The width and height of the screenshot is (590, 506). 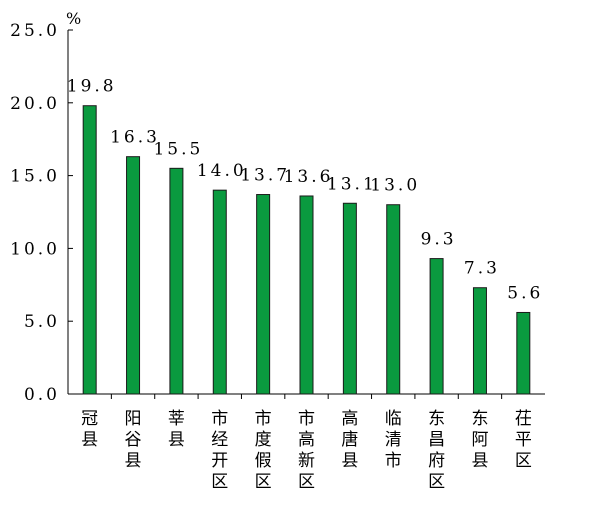 What do you see at coordinates (436, 450) in the screenshot?
I see `category-label: 东昌府区` at bounding box center [436, 450].